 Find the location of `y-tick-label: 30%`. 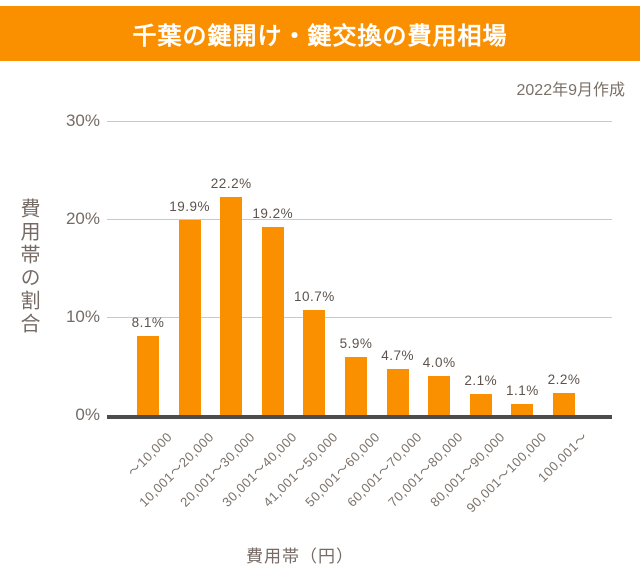

y-tick-label: 30% is located at coordinates (82, 120).